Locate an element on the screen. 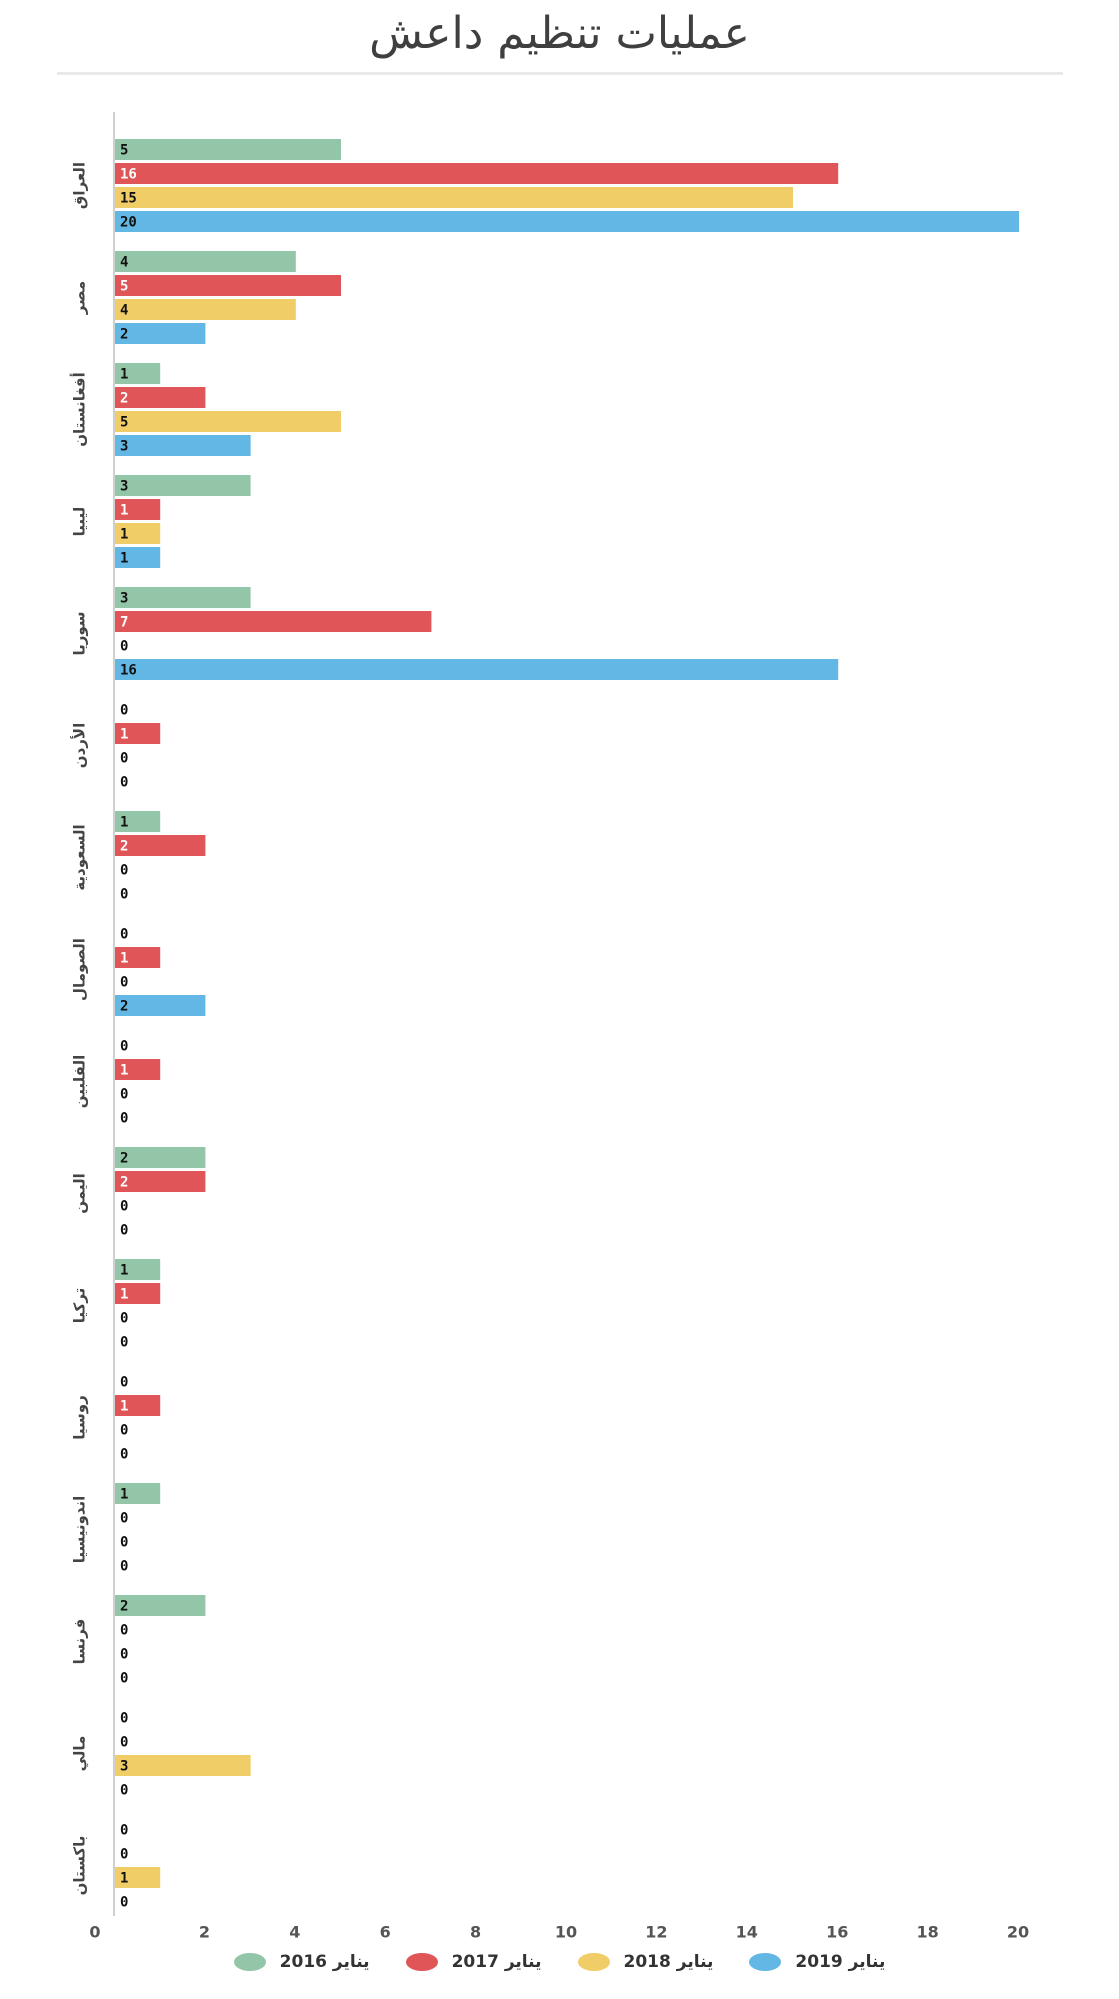  legend-item: يناير 2018 is located at coordinates (645, 1962).